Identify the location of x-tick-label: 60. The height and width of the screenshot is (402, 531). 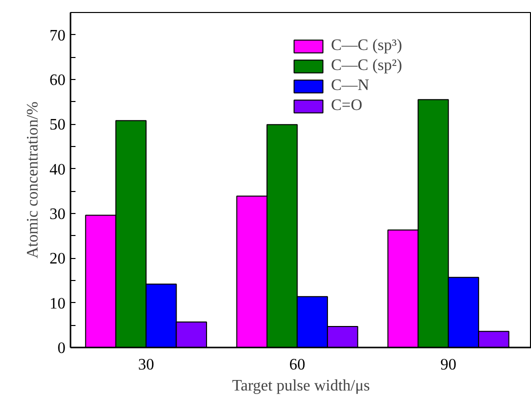
(297, 365).